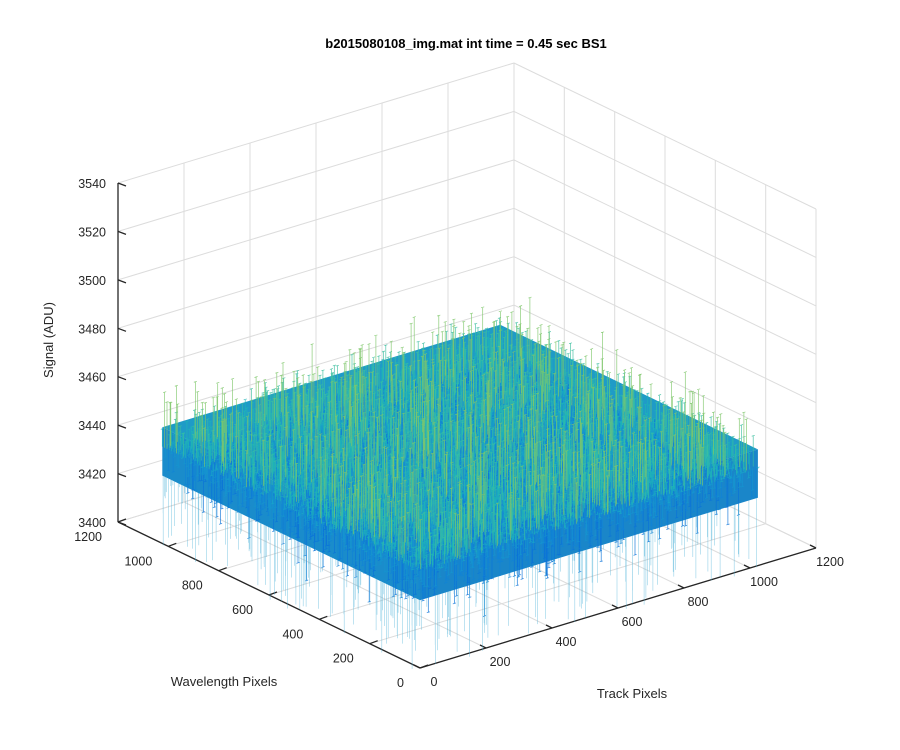  I want to click on x-tick-label: 200, so click(500, 662).